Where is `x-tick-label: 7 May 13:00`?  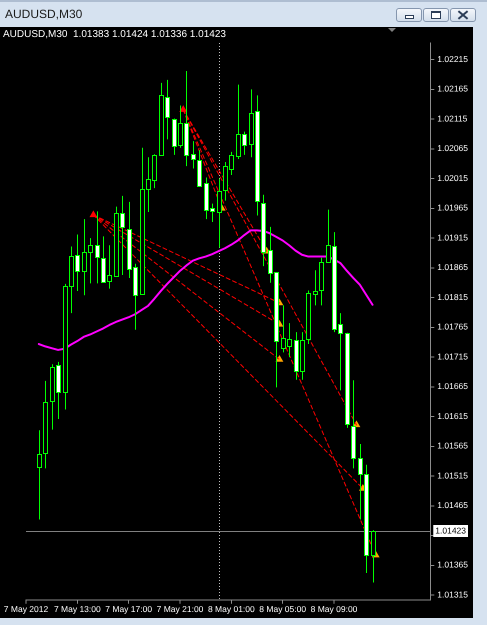 x-tick-label: 7 May 13:00 is located at coordinates (77, 609).